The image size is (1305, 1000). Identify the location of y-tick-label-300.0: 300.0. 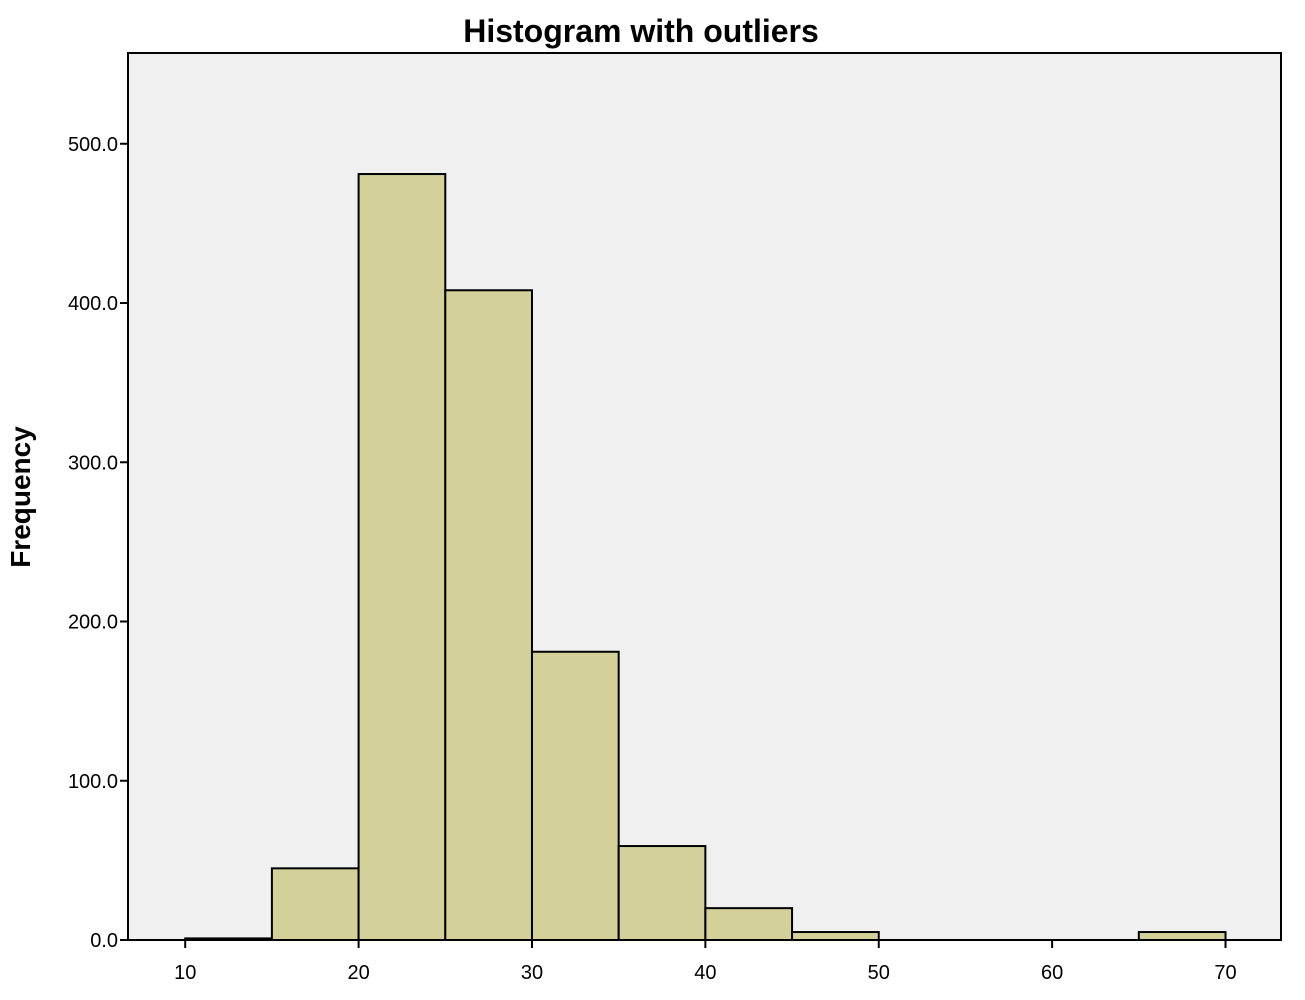
(93, 463).